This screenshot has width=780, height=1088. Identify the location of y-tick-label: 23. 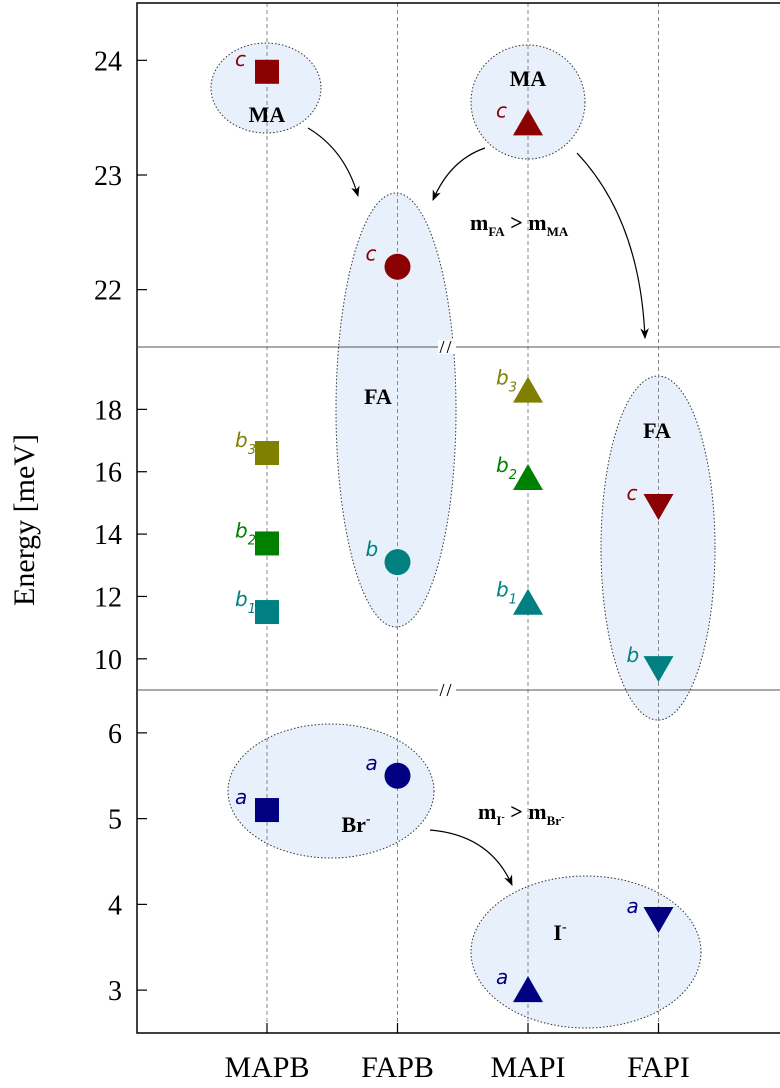
(108, 176).